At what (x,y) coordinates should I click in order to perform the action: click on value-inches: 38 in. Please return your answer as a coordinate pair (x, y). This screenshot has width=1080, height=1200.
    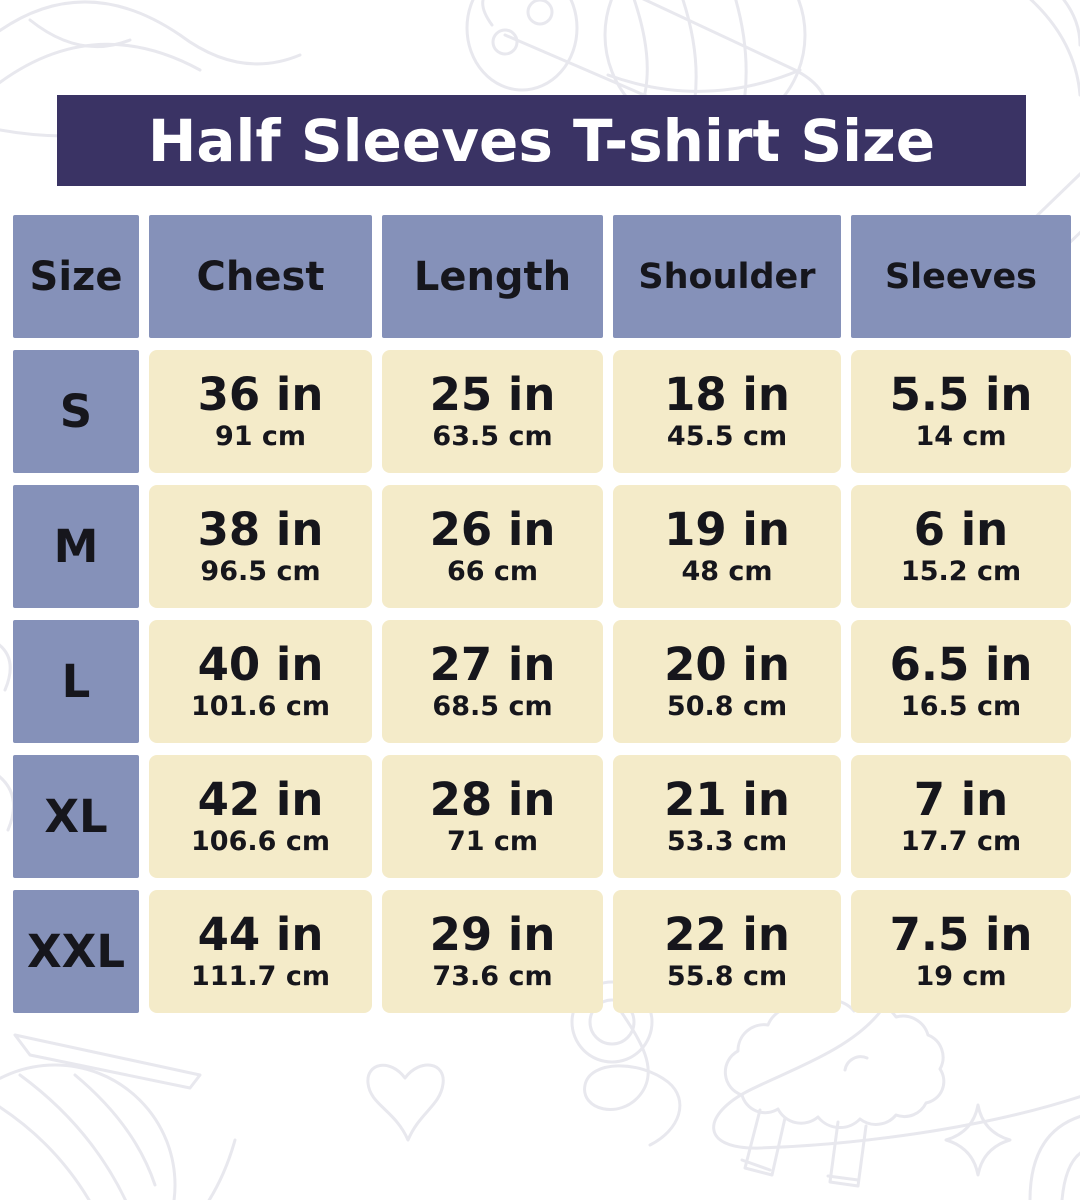
    Looking at the image, I should click on (260, 530).